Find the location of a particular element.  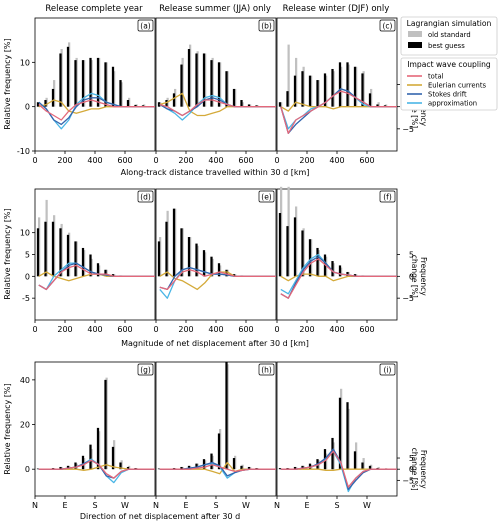

legend-label-old-standard: old standard is located at coordinates (449, 35).